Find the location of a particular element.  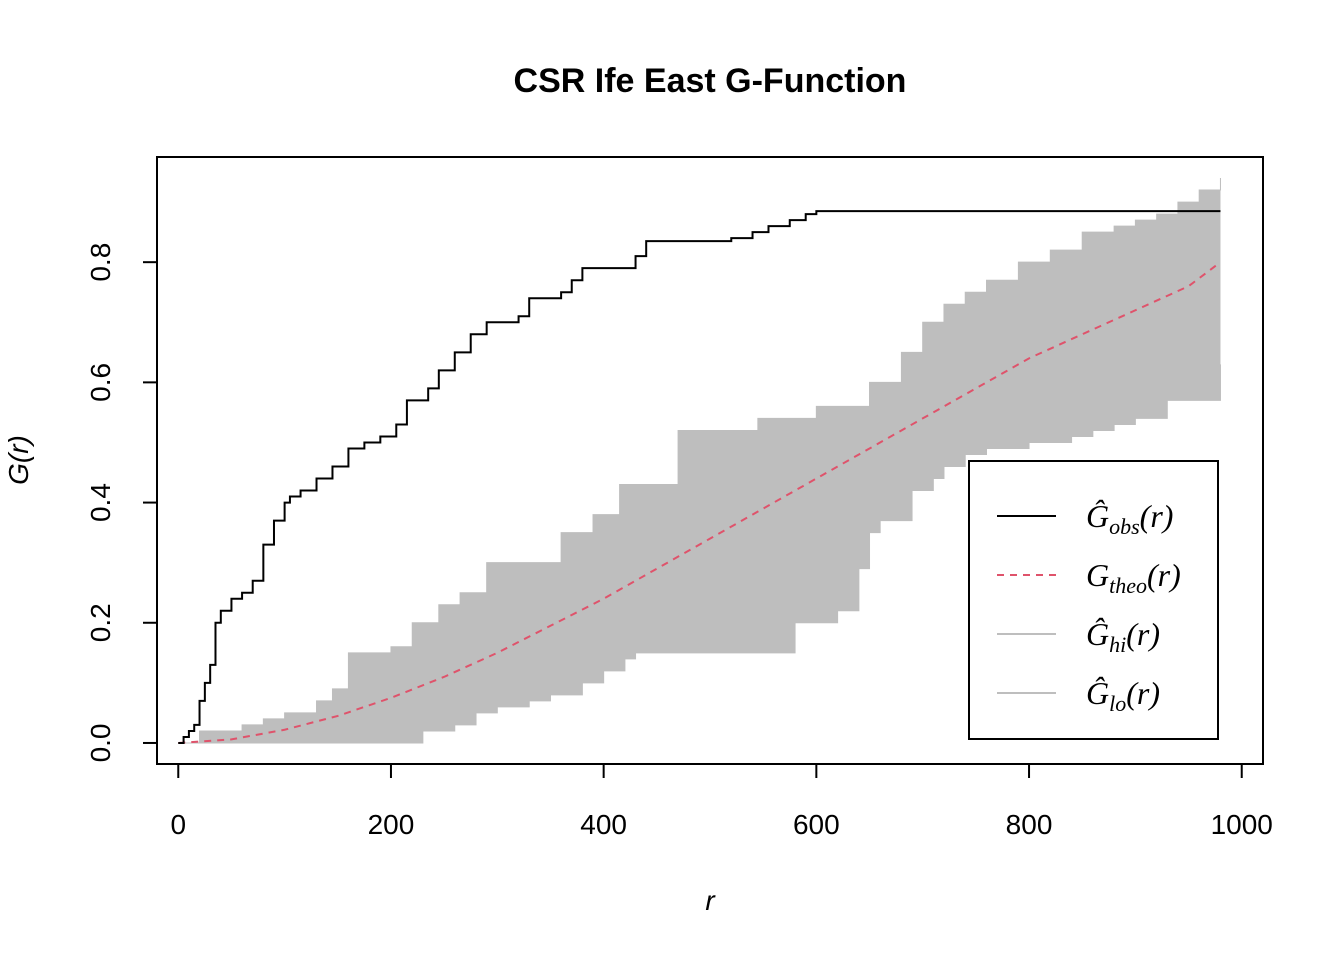

x-tick-label: 0 is located at coordinates (178, 824).